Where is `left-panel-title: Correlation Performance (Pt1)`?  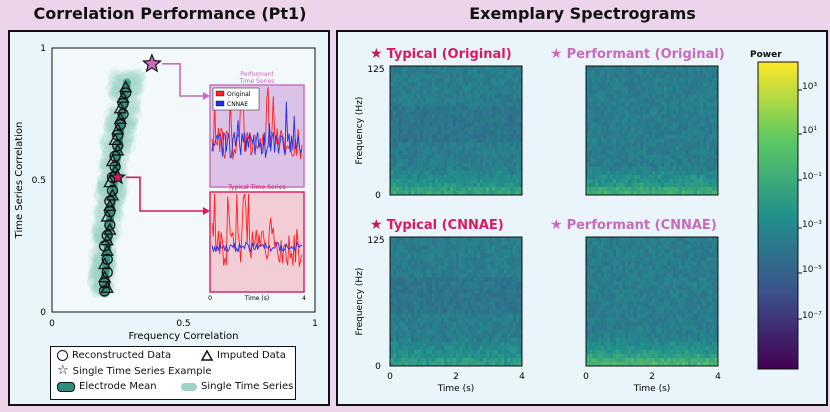 left-panel-title: Correlation Performance (Pt1) is located at coordinates (170, 13).